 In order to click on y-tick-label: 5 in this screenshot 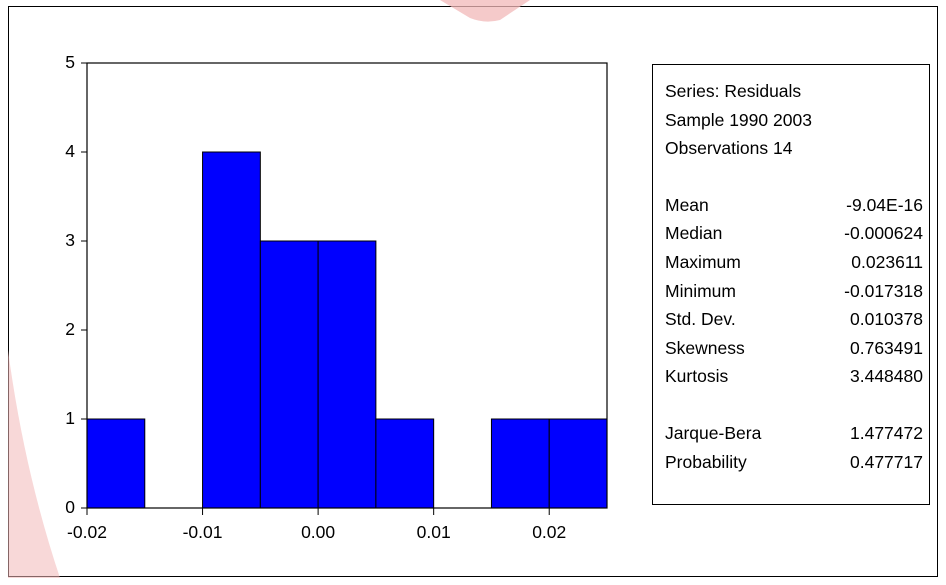, I will do `click(70, 62)`.